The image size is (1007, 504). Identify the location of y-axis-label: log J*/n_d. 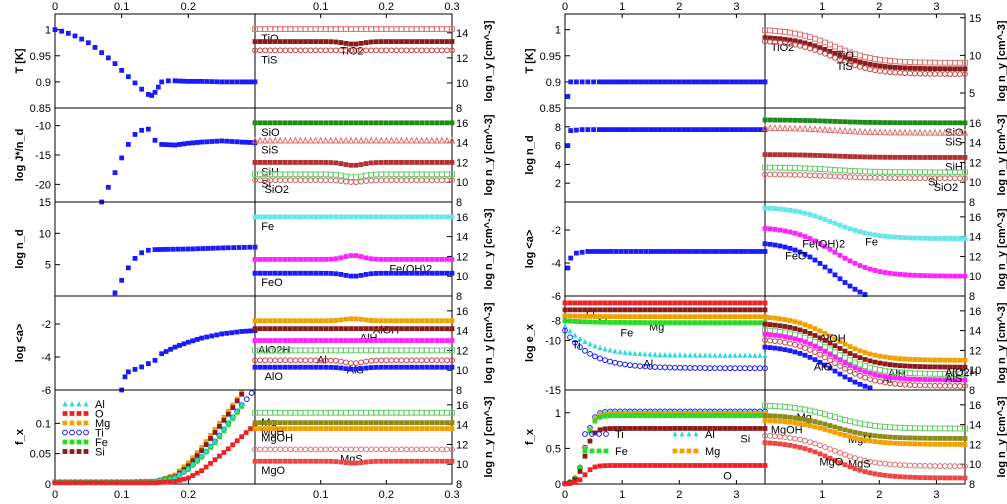
(20, 155).